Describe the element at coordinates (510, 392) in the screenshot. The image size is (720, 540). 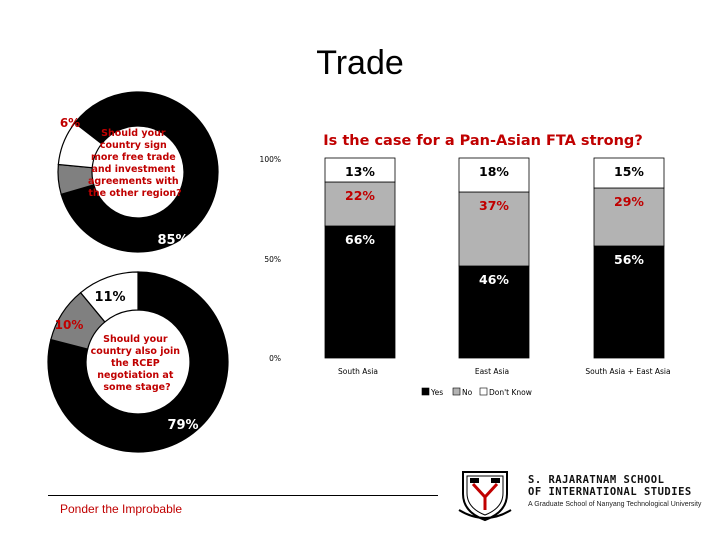
I see `legend-label-dont-know: Don't Know` at that location.